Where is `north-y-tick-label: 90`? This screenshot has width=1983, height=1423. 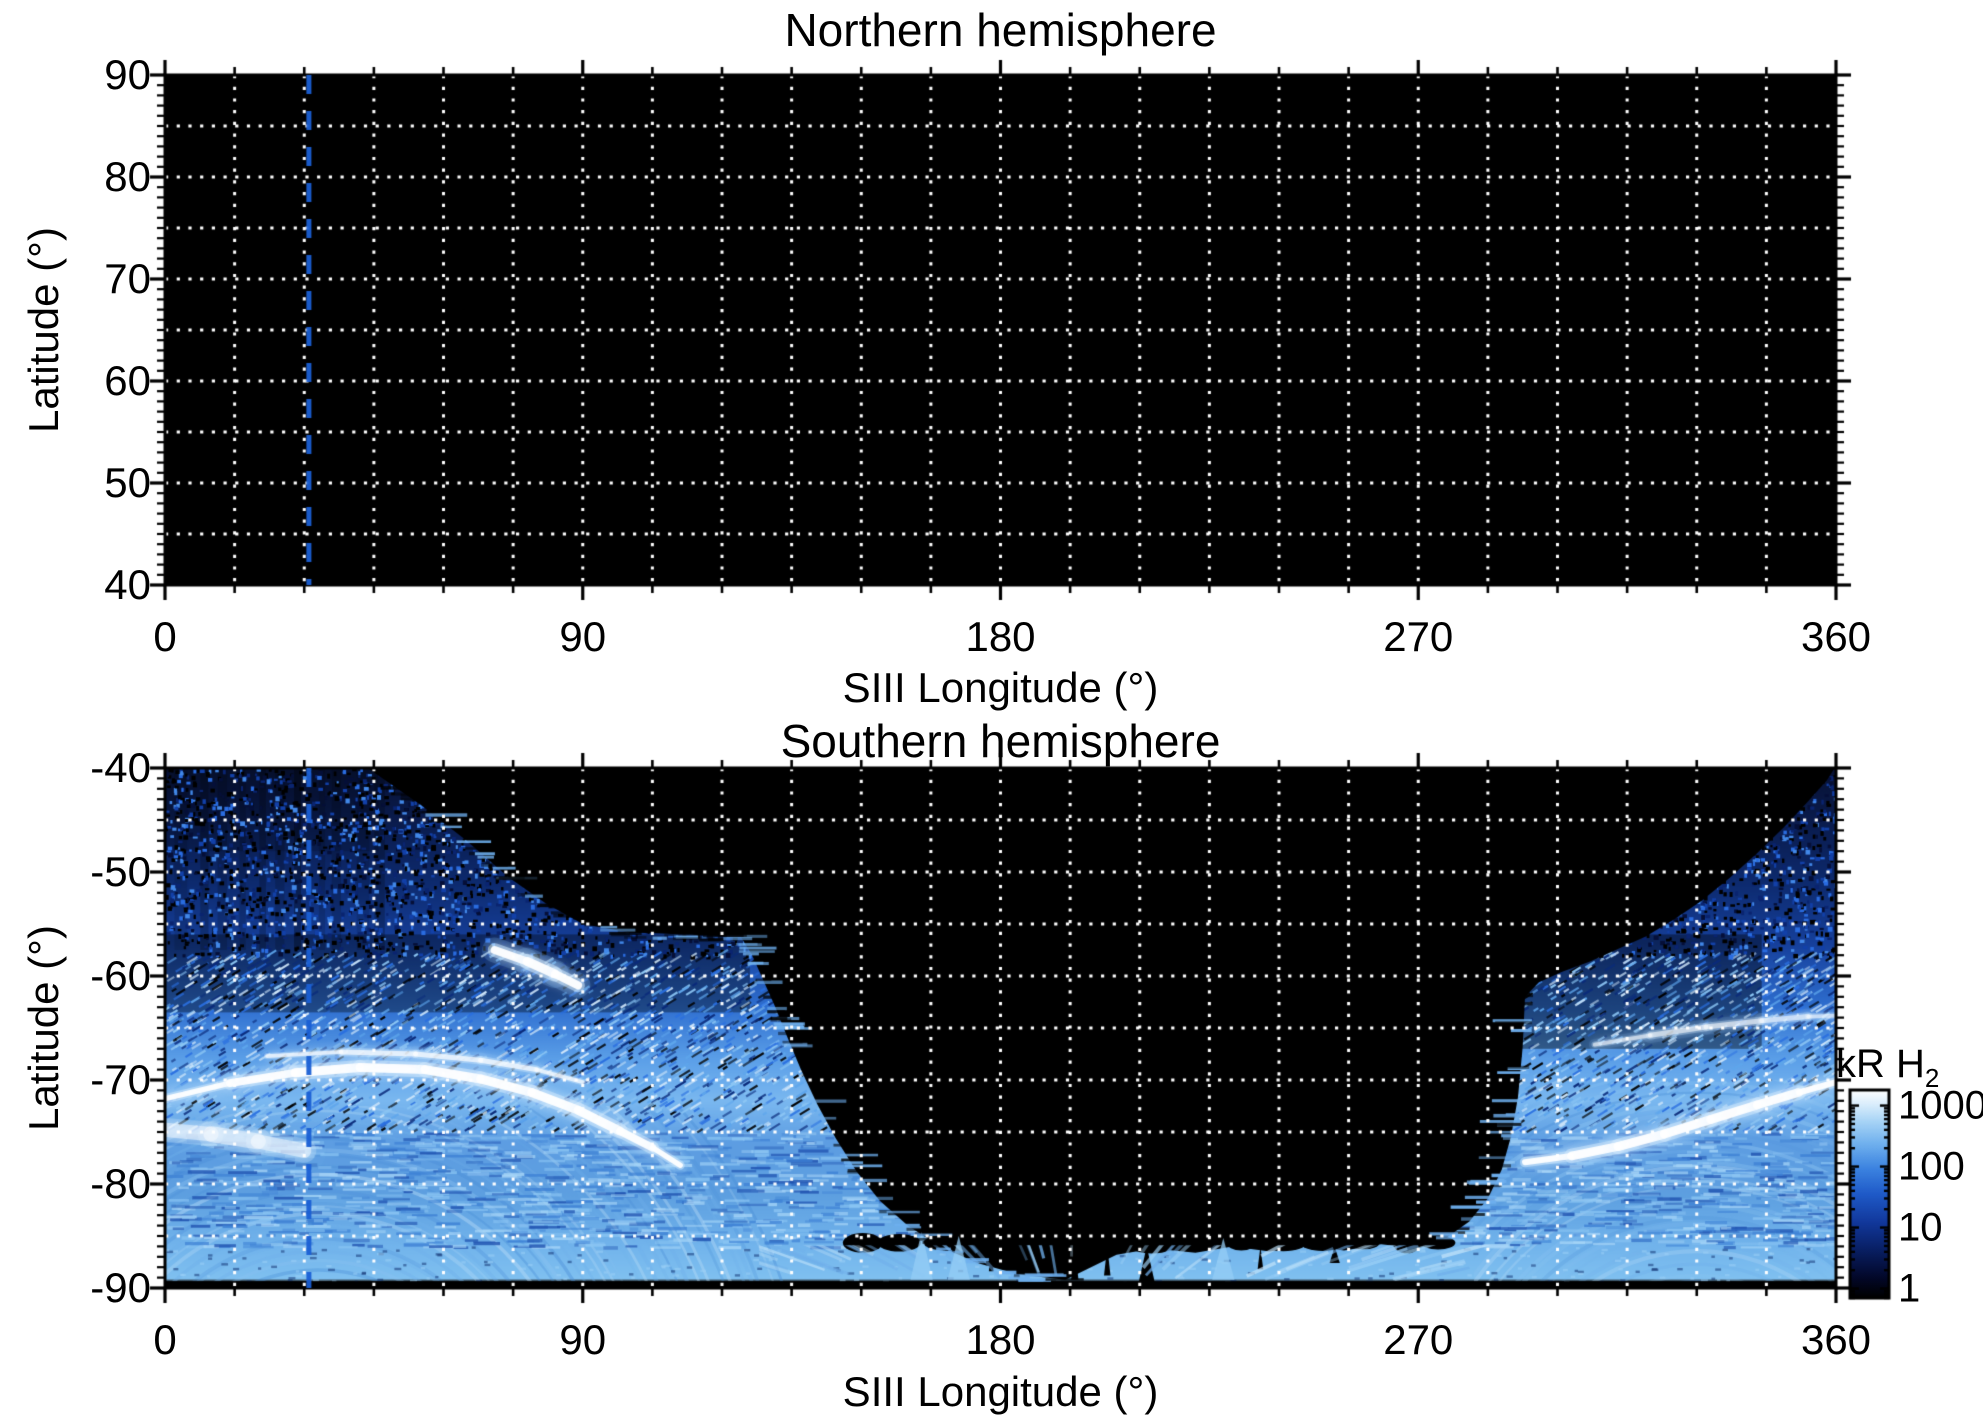
north-y-tick-label: 90 is located at coordinates (127, 74).